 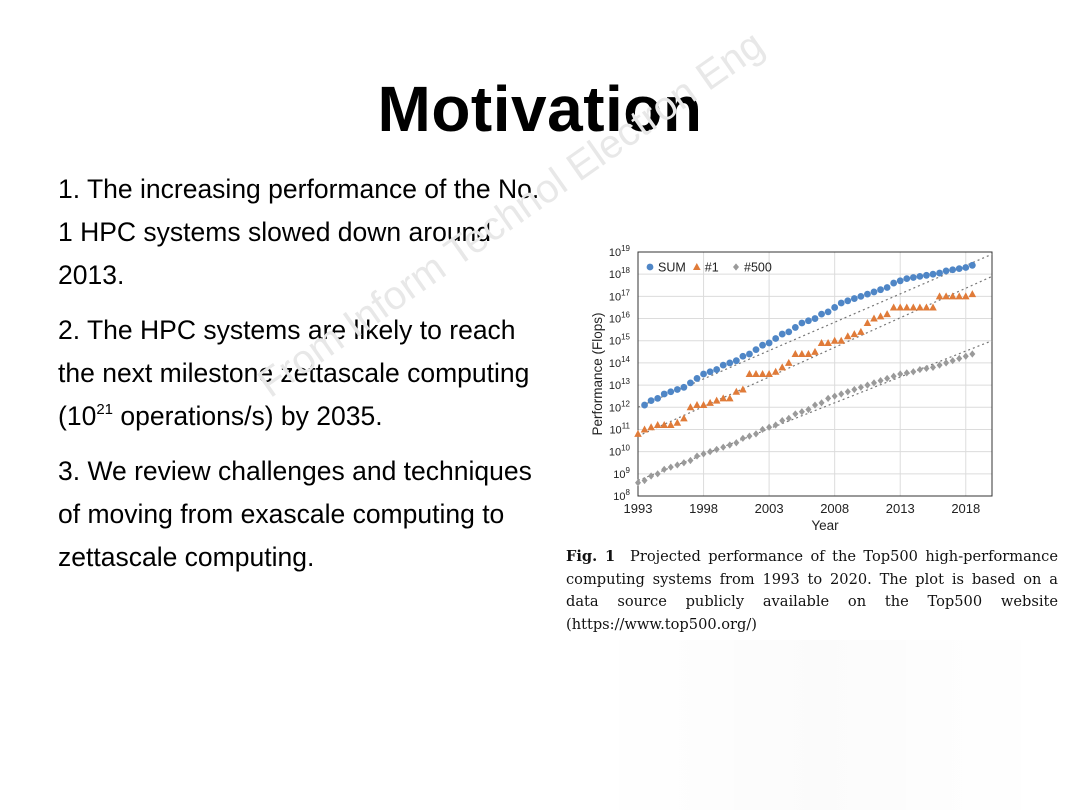 What do you see at coordinates (825, 525) in the screenshot?
I see `x-axis-title: Year` at bounding box center [825, 525].